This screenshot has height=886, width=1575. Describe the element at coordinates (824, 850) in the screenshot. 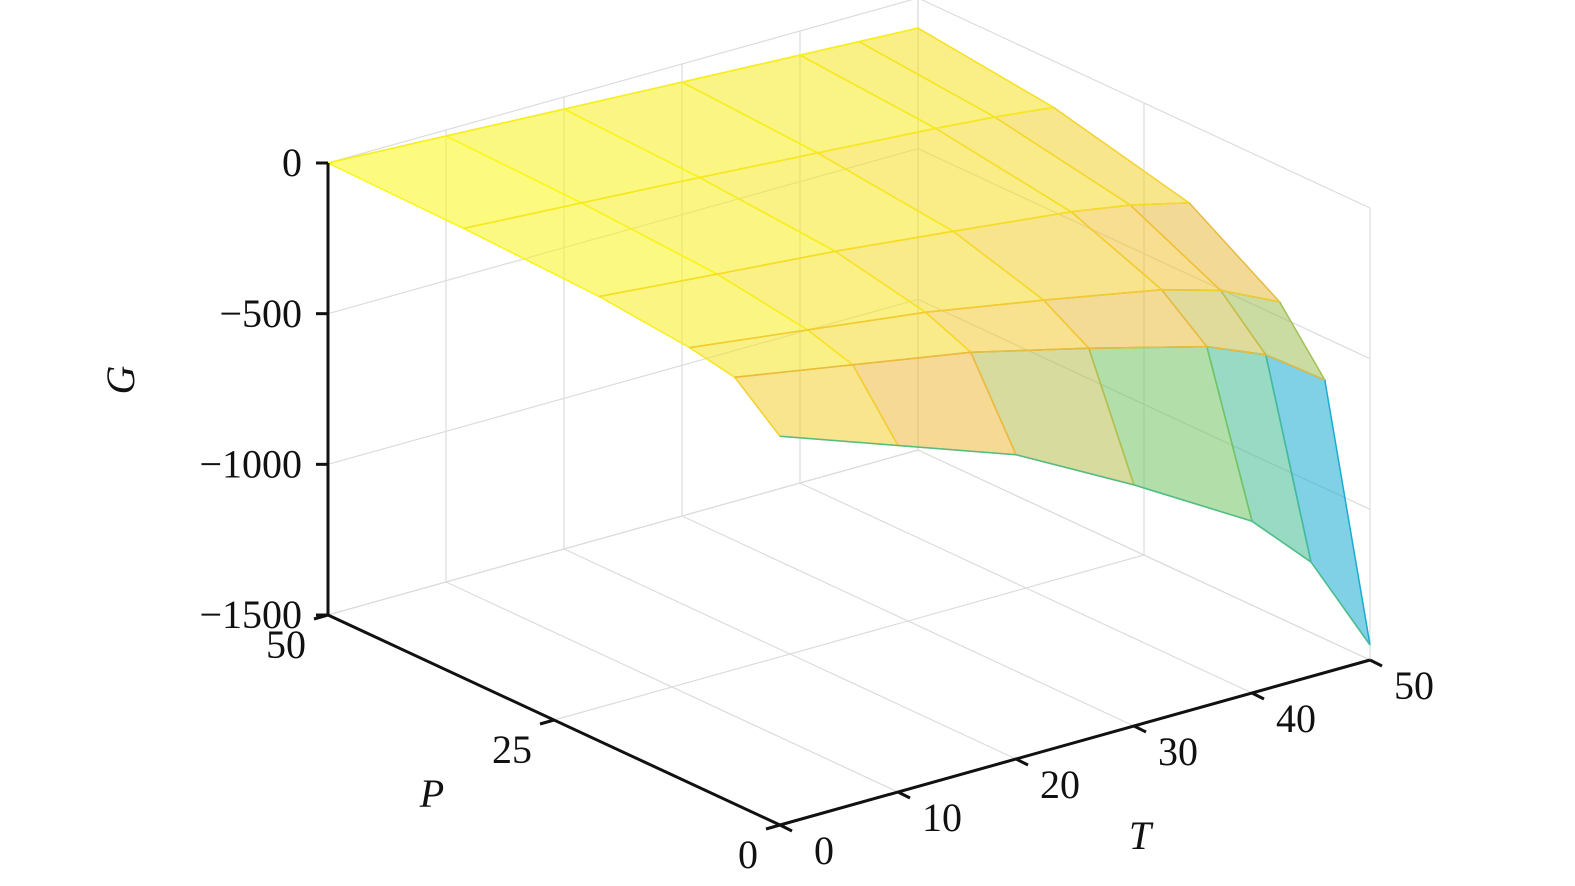

I see `x-tick-label: 0` at that location.